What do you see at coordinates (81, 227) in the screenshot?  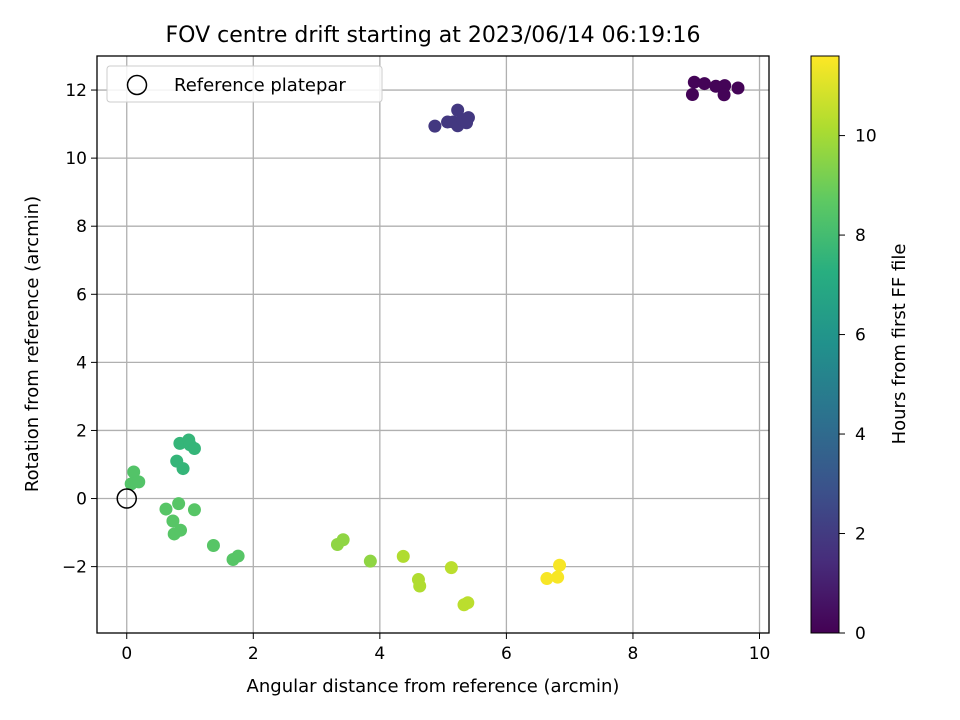 I see `y-tick-label: 8` at bounding box center [81, 227].